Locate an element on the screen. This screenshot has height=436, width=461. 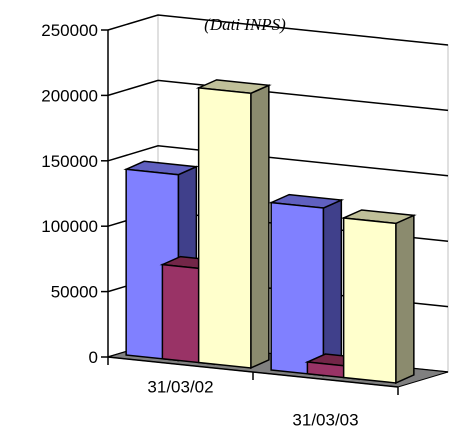
y-tick-label: 200000 is located at coordinates (69, 95).